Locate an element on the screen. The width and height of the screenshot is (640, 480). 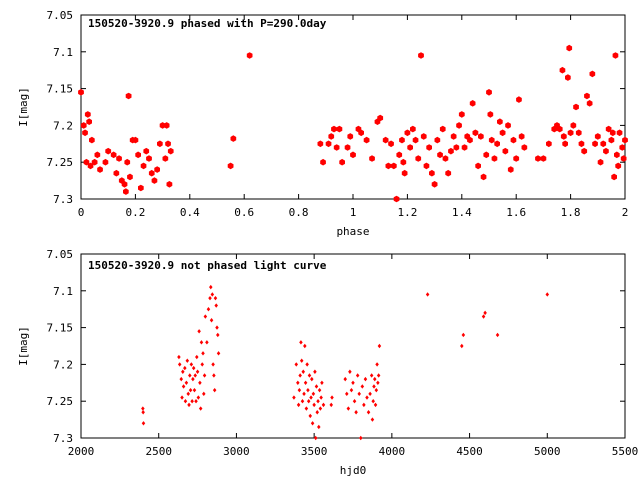
y-tick-label: 7.15 is located at coordinates (60, 89).